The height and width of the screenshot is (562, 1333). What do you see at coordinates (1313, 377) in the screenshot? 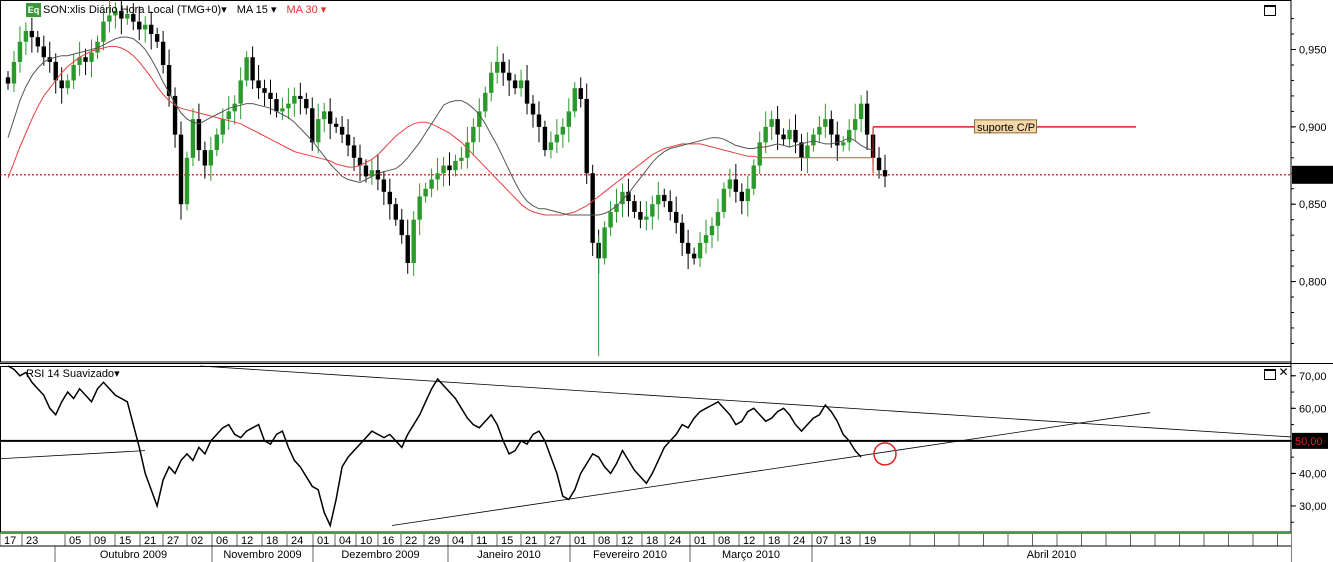
I see `rsi-tick-label: 70,00` at bounding box center [1313, 377].